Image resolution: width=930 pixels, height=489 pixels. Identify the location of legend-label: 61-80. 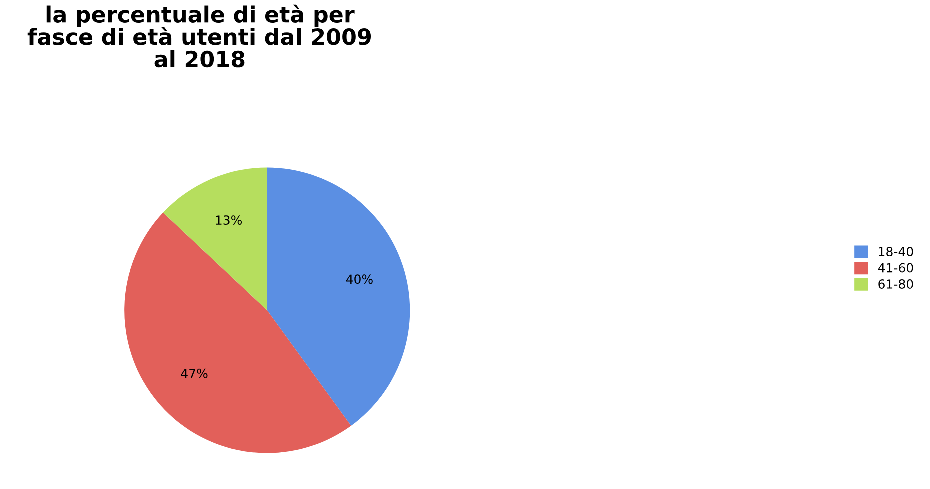
(896, 284).